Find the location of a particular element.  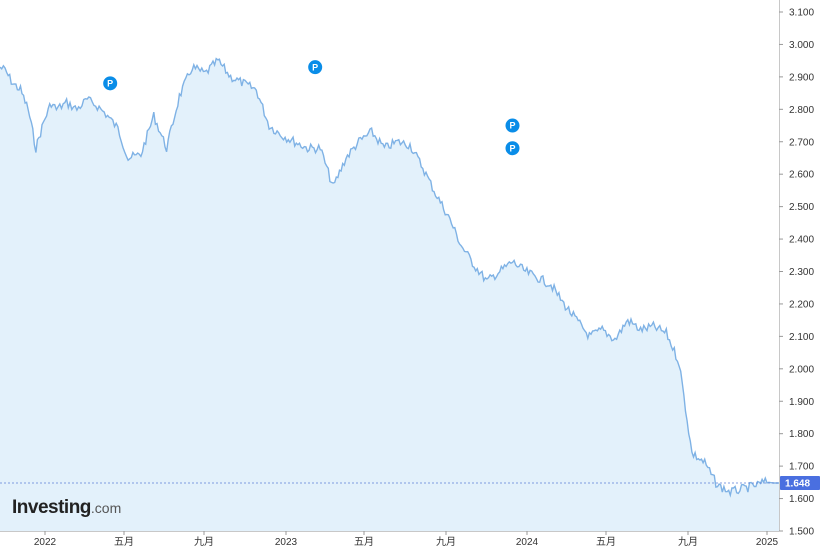

current-price-badge is located at coordinates (800, 482).